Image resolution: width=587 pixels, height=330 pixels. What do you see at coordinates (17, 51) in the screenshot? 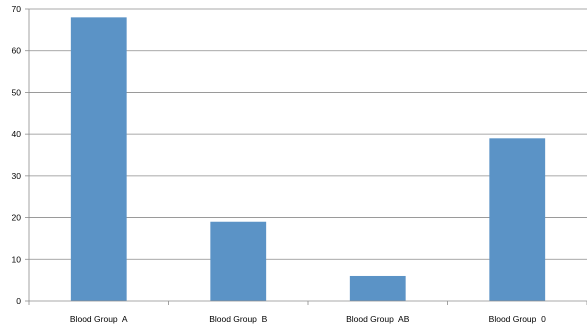
I see `y-tick-label-60: 60` at bounding box center [17, 51].